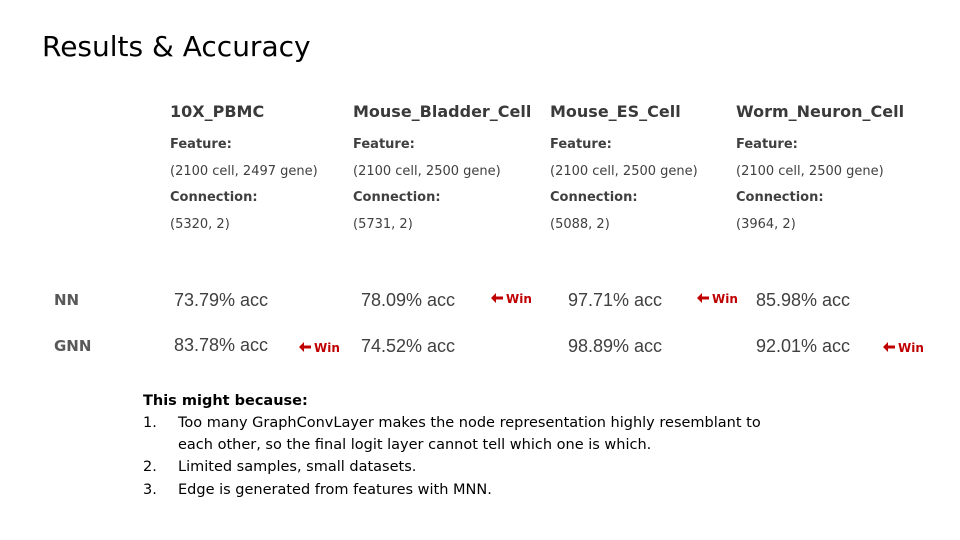 The image size is (960, 540). What do you see at coordinates (150, 489) in the screenshot?
I see `reason-number: 3.` at bounding box center [150, 489].